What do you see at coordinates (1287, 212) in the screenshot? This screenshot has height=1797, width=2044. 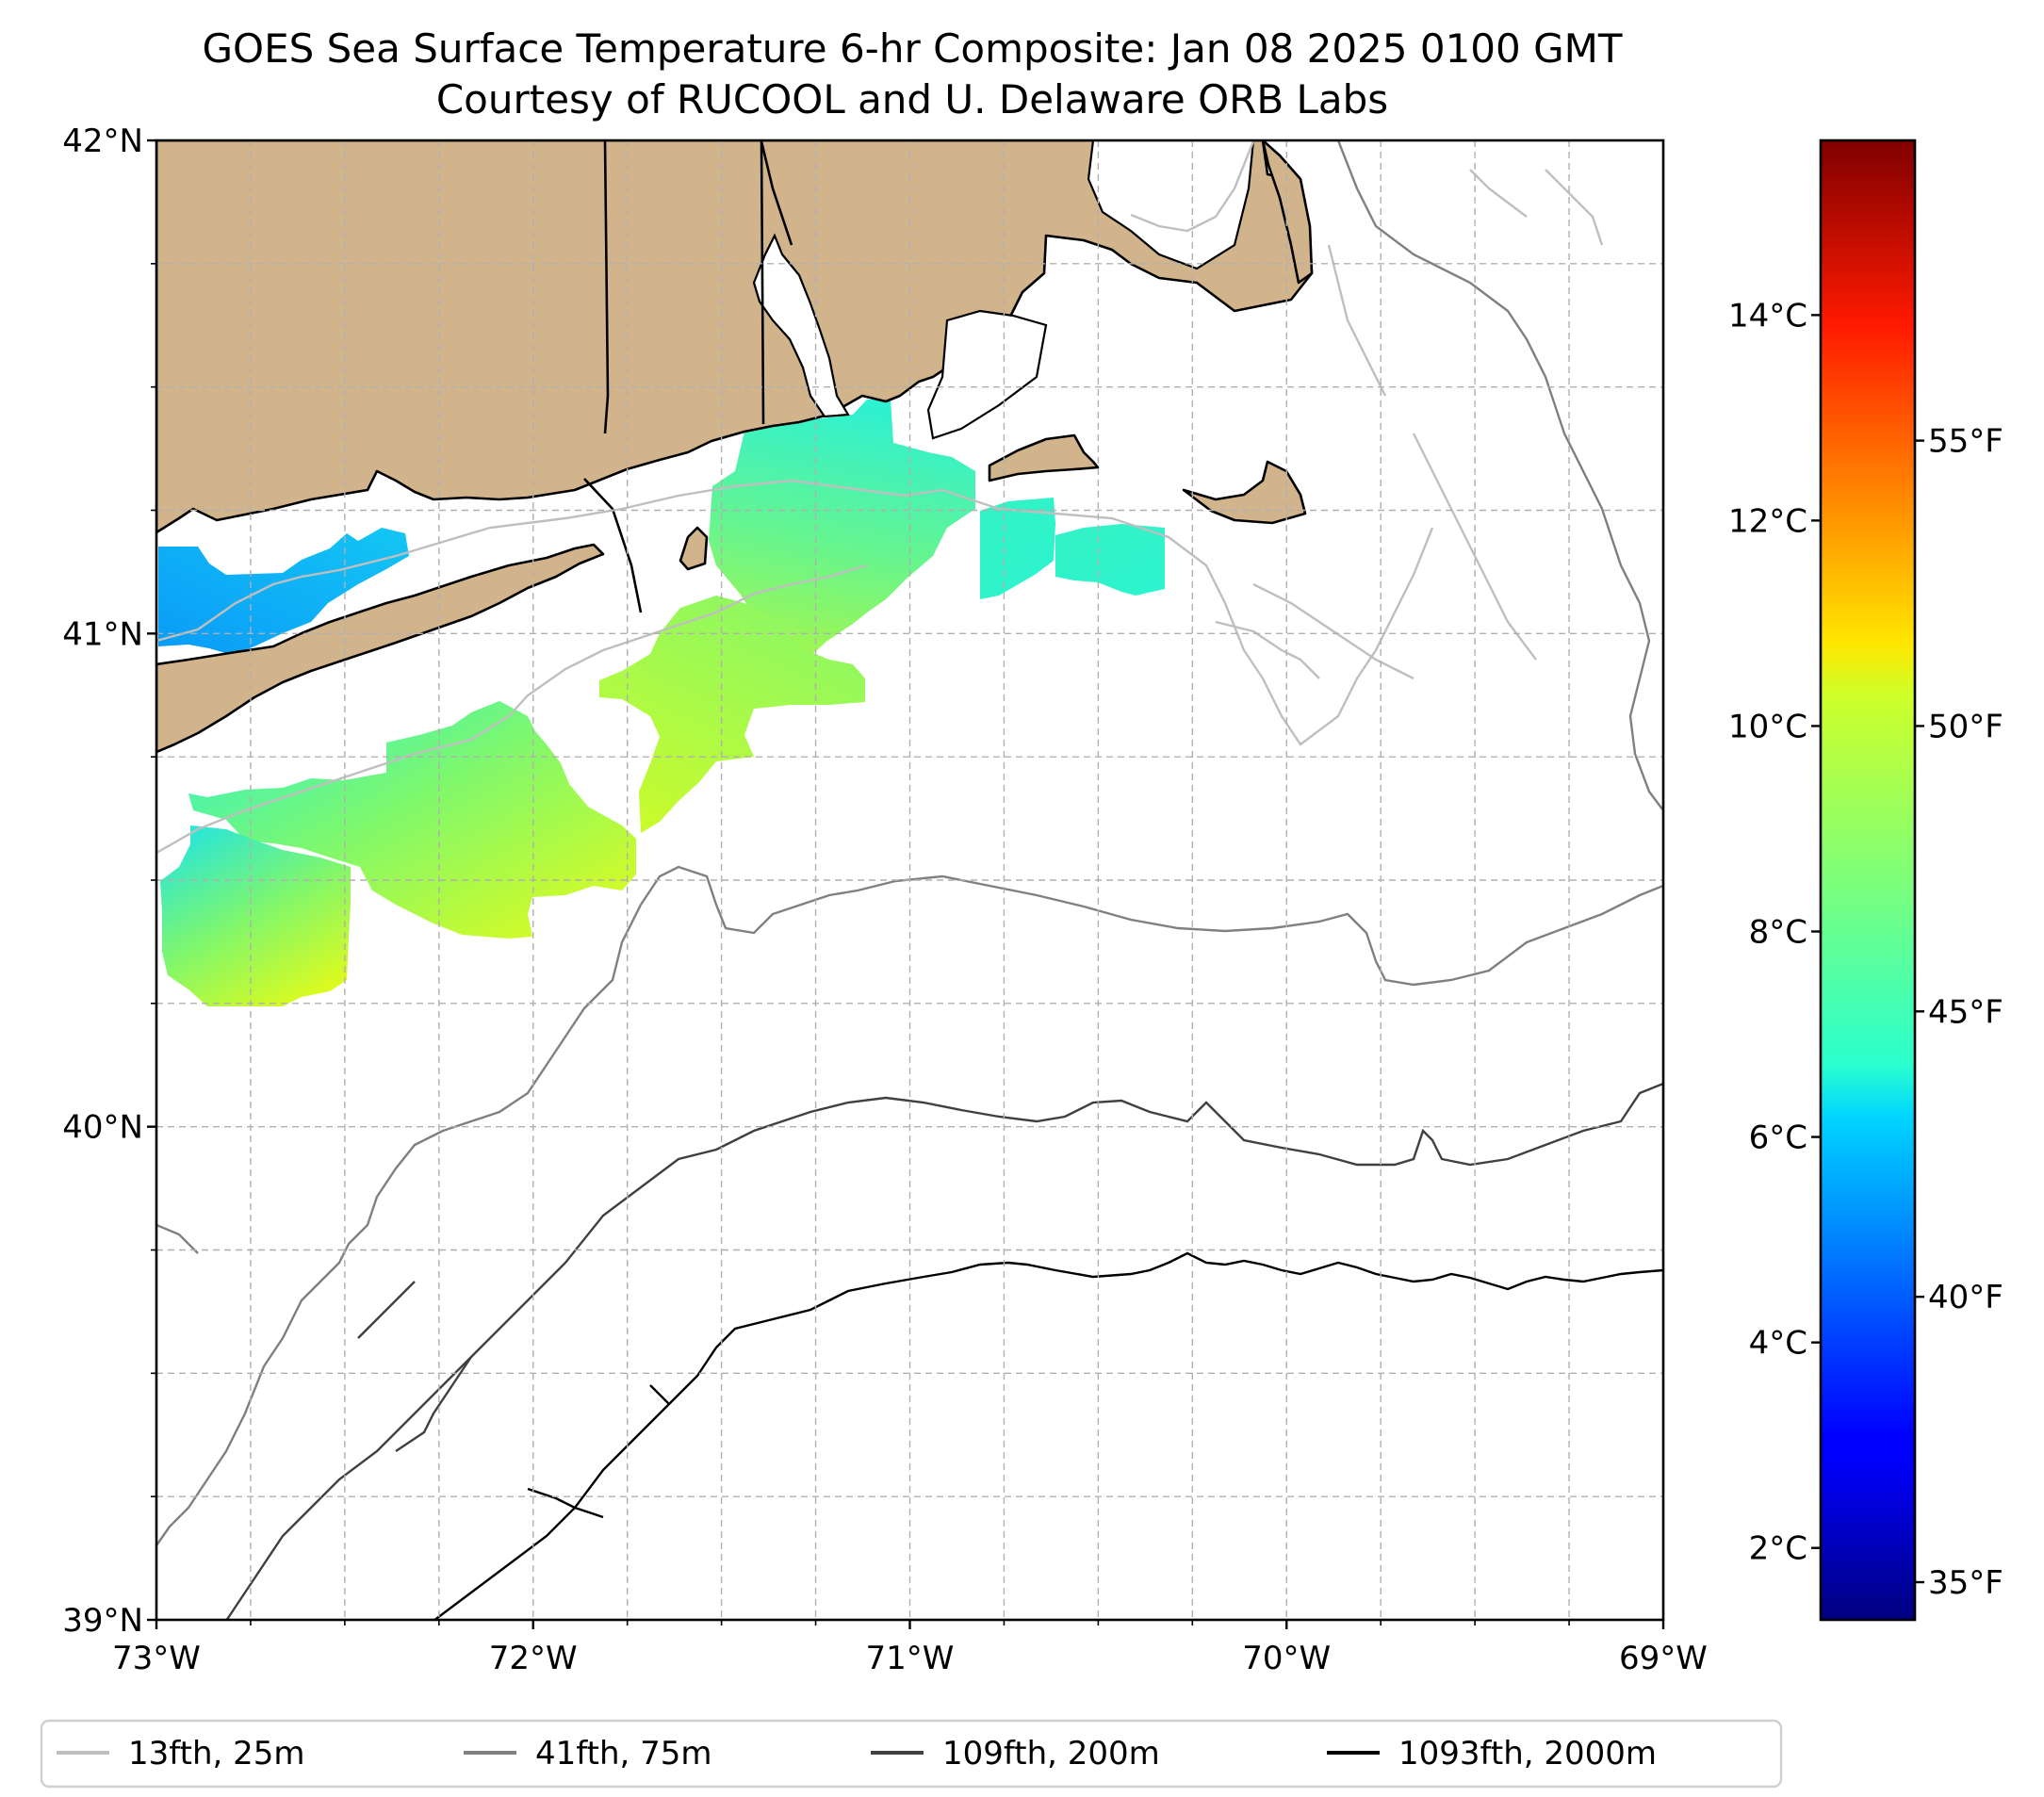 I see `land-cape-cod-tip` at bounding box center [1287, 212].